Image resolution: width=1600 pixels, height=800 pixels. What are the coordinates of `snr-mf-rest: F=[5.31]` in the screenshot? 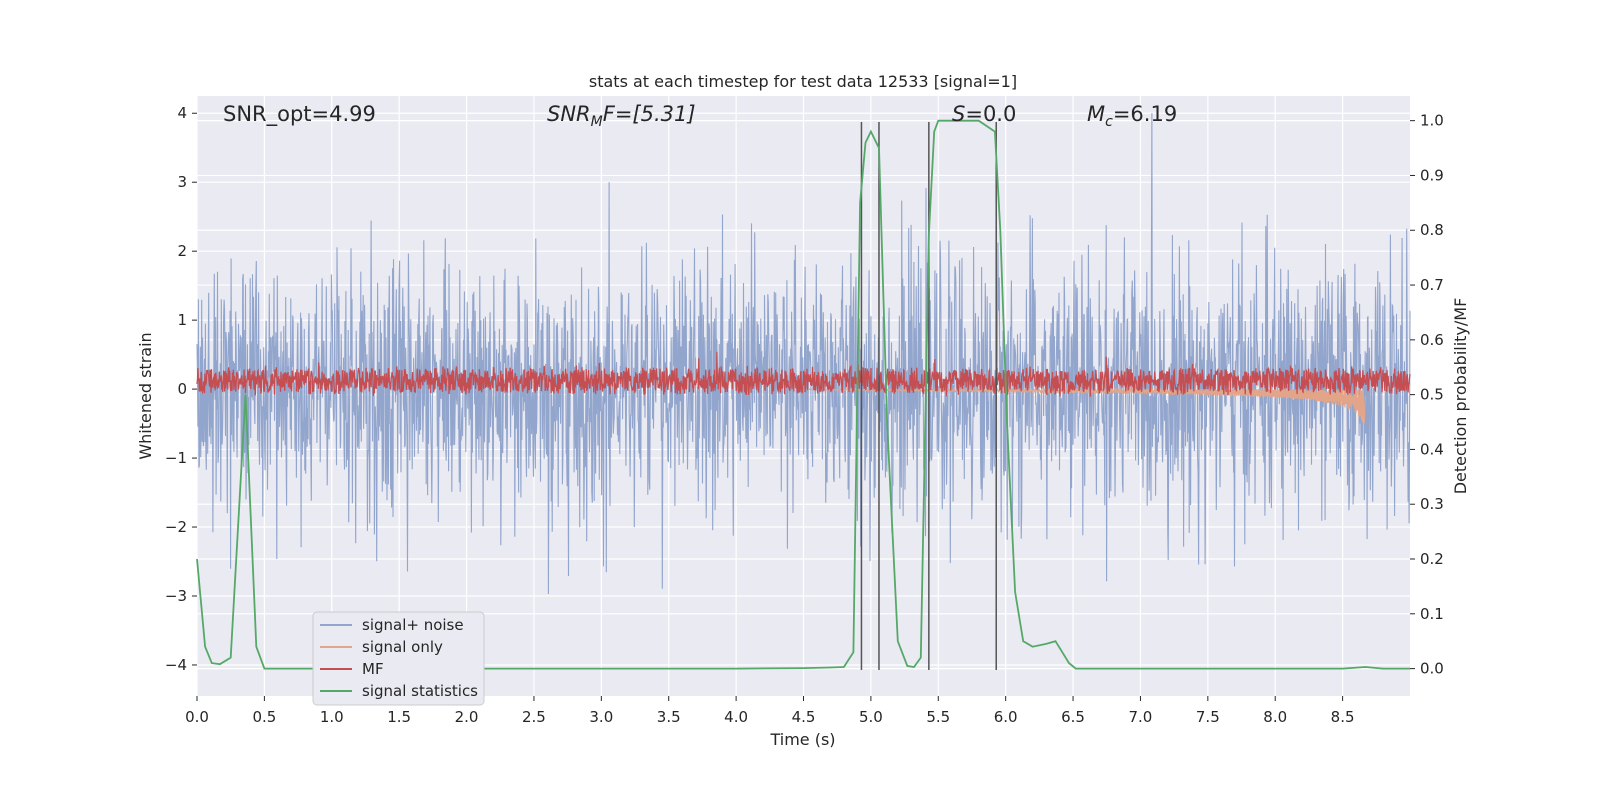 It's located at (649, 114).